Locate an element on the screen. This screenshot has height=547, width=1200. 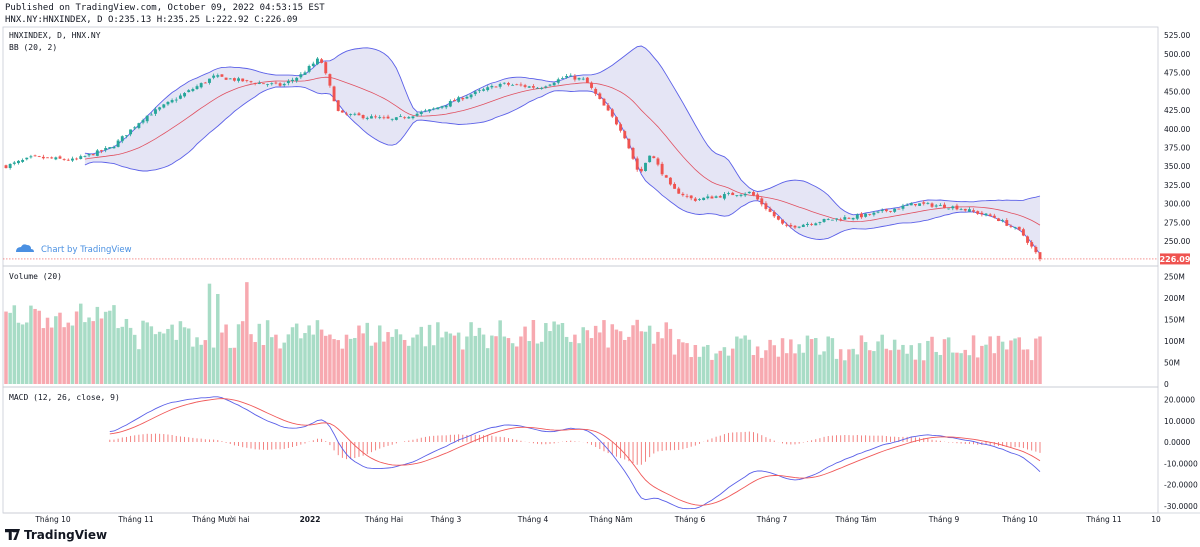
tradingview-logo: TradingView is located at coordinates (56, 535).